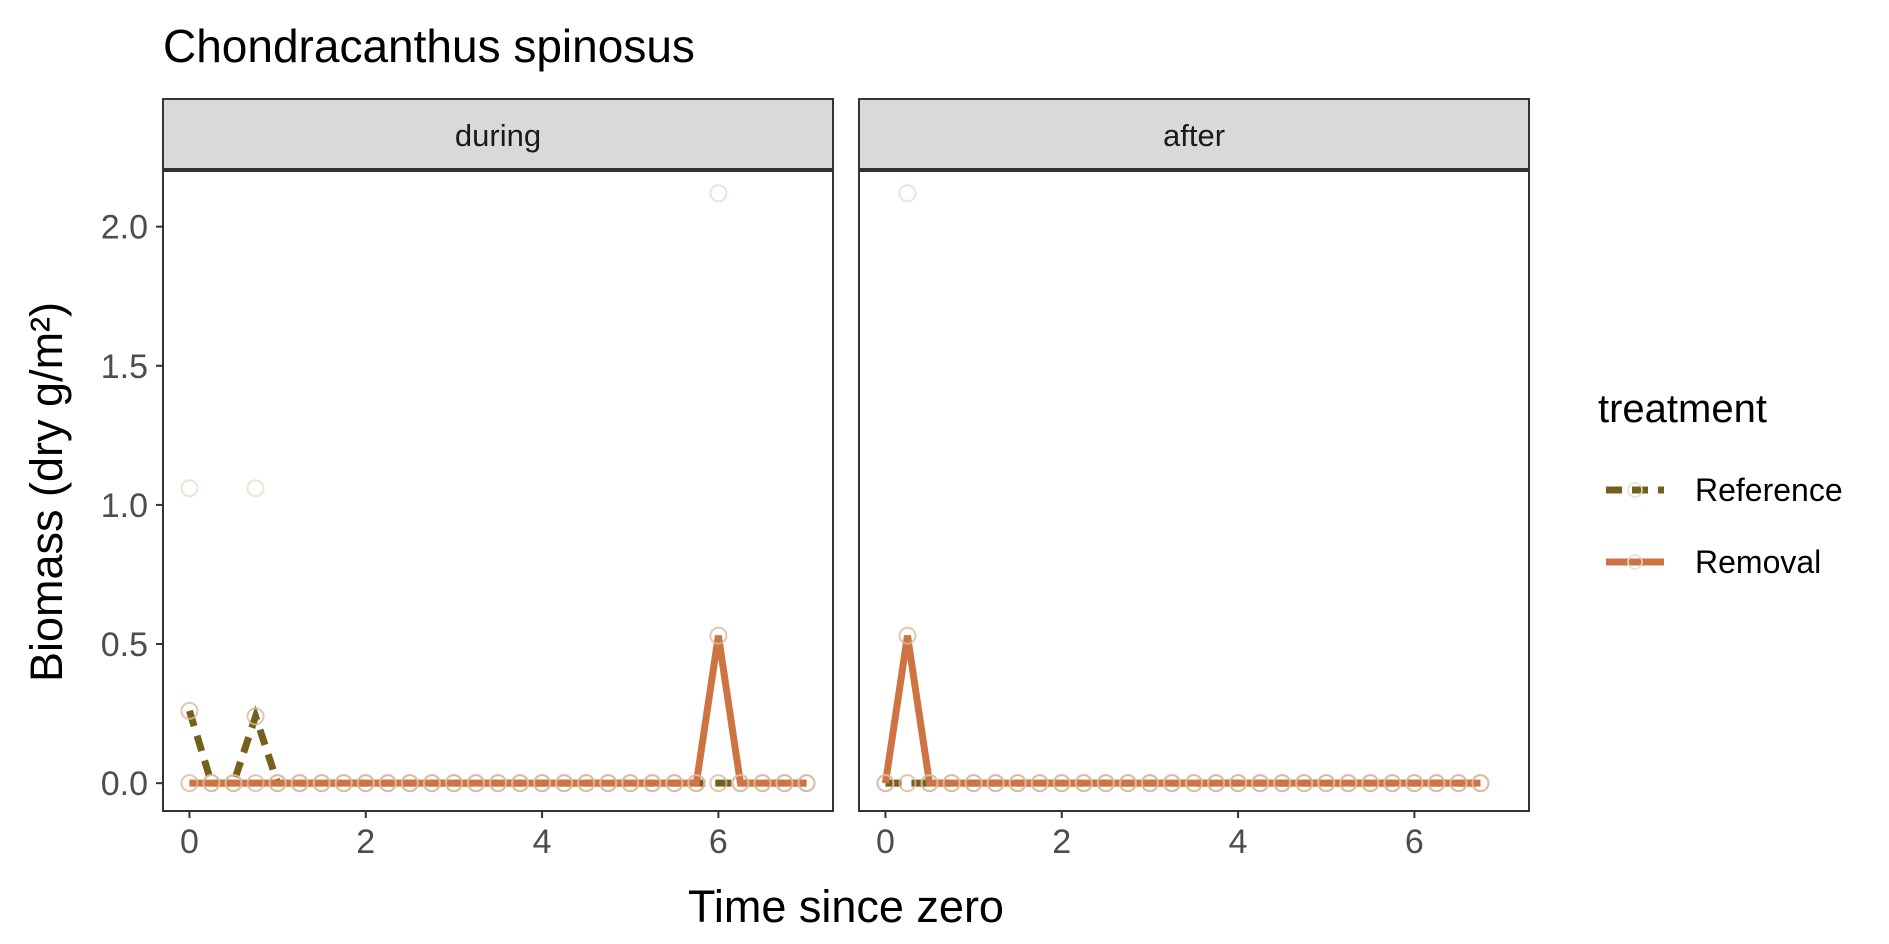 This screenshot has width=1889, height=944. What do you see at coordinates (124, 228) in the screenshot?
I see `y-tick-label: 2.0` at bounding box center [124, 228].